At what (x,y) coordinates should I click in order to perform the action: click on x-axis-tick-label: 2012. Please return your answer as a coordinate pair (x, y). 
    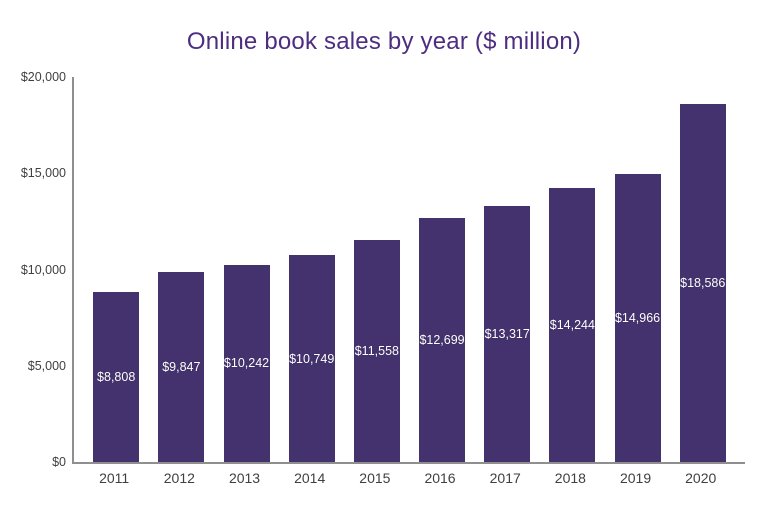
    Looking at the image, I should click on (179, 478).